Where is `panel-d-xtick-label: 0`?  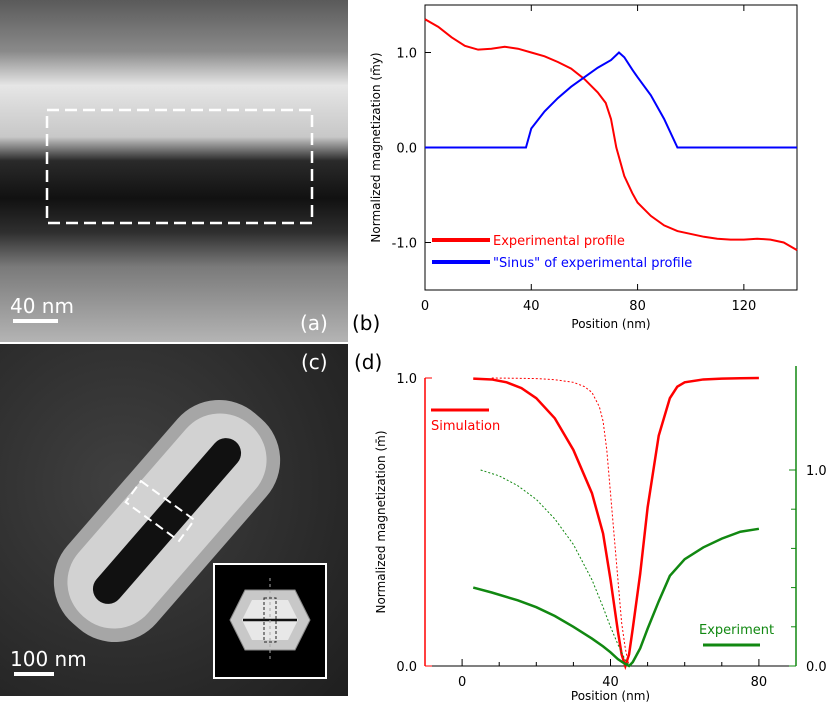
panel-d-xtick-label: 0 is located at coordinates (462, 682).